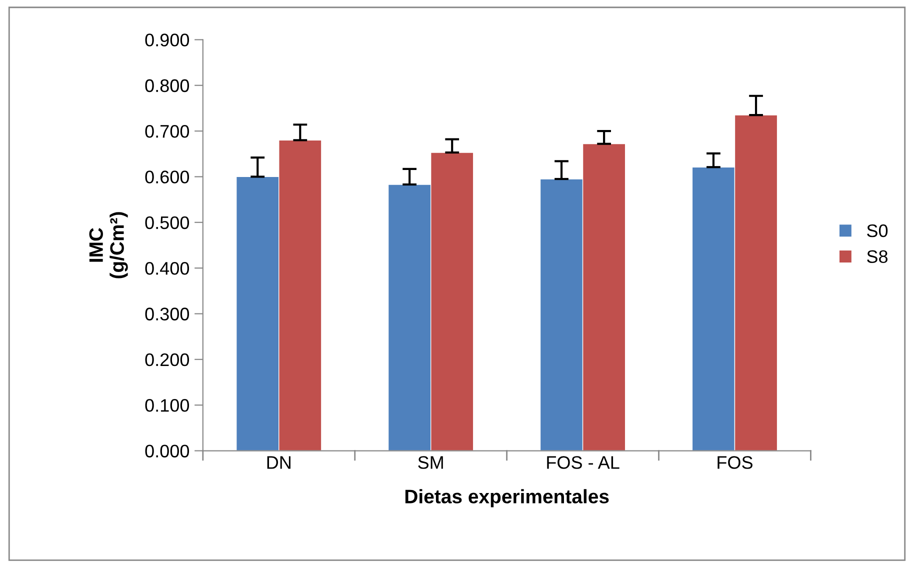 Image resolution: width=914 pixels, height=567 pixels. What do you see at coordinates (167, 314) in the screenshot?
I see `y-tick-label: 0.300` at bounding box center [167, 314].